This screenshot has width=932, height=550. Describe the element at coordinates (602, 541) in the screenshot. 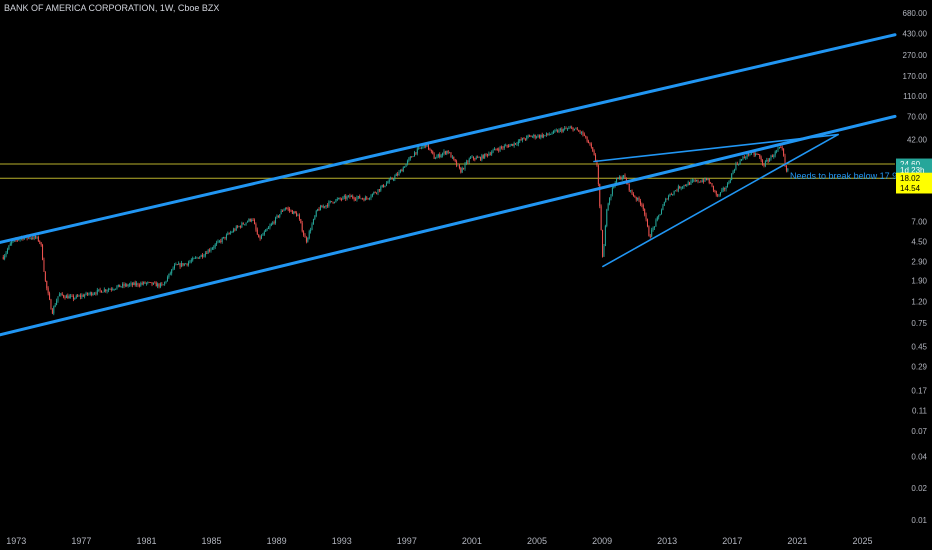

I see `x-tick-label: 2009` at that location.